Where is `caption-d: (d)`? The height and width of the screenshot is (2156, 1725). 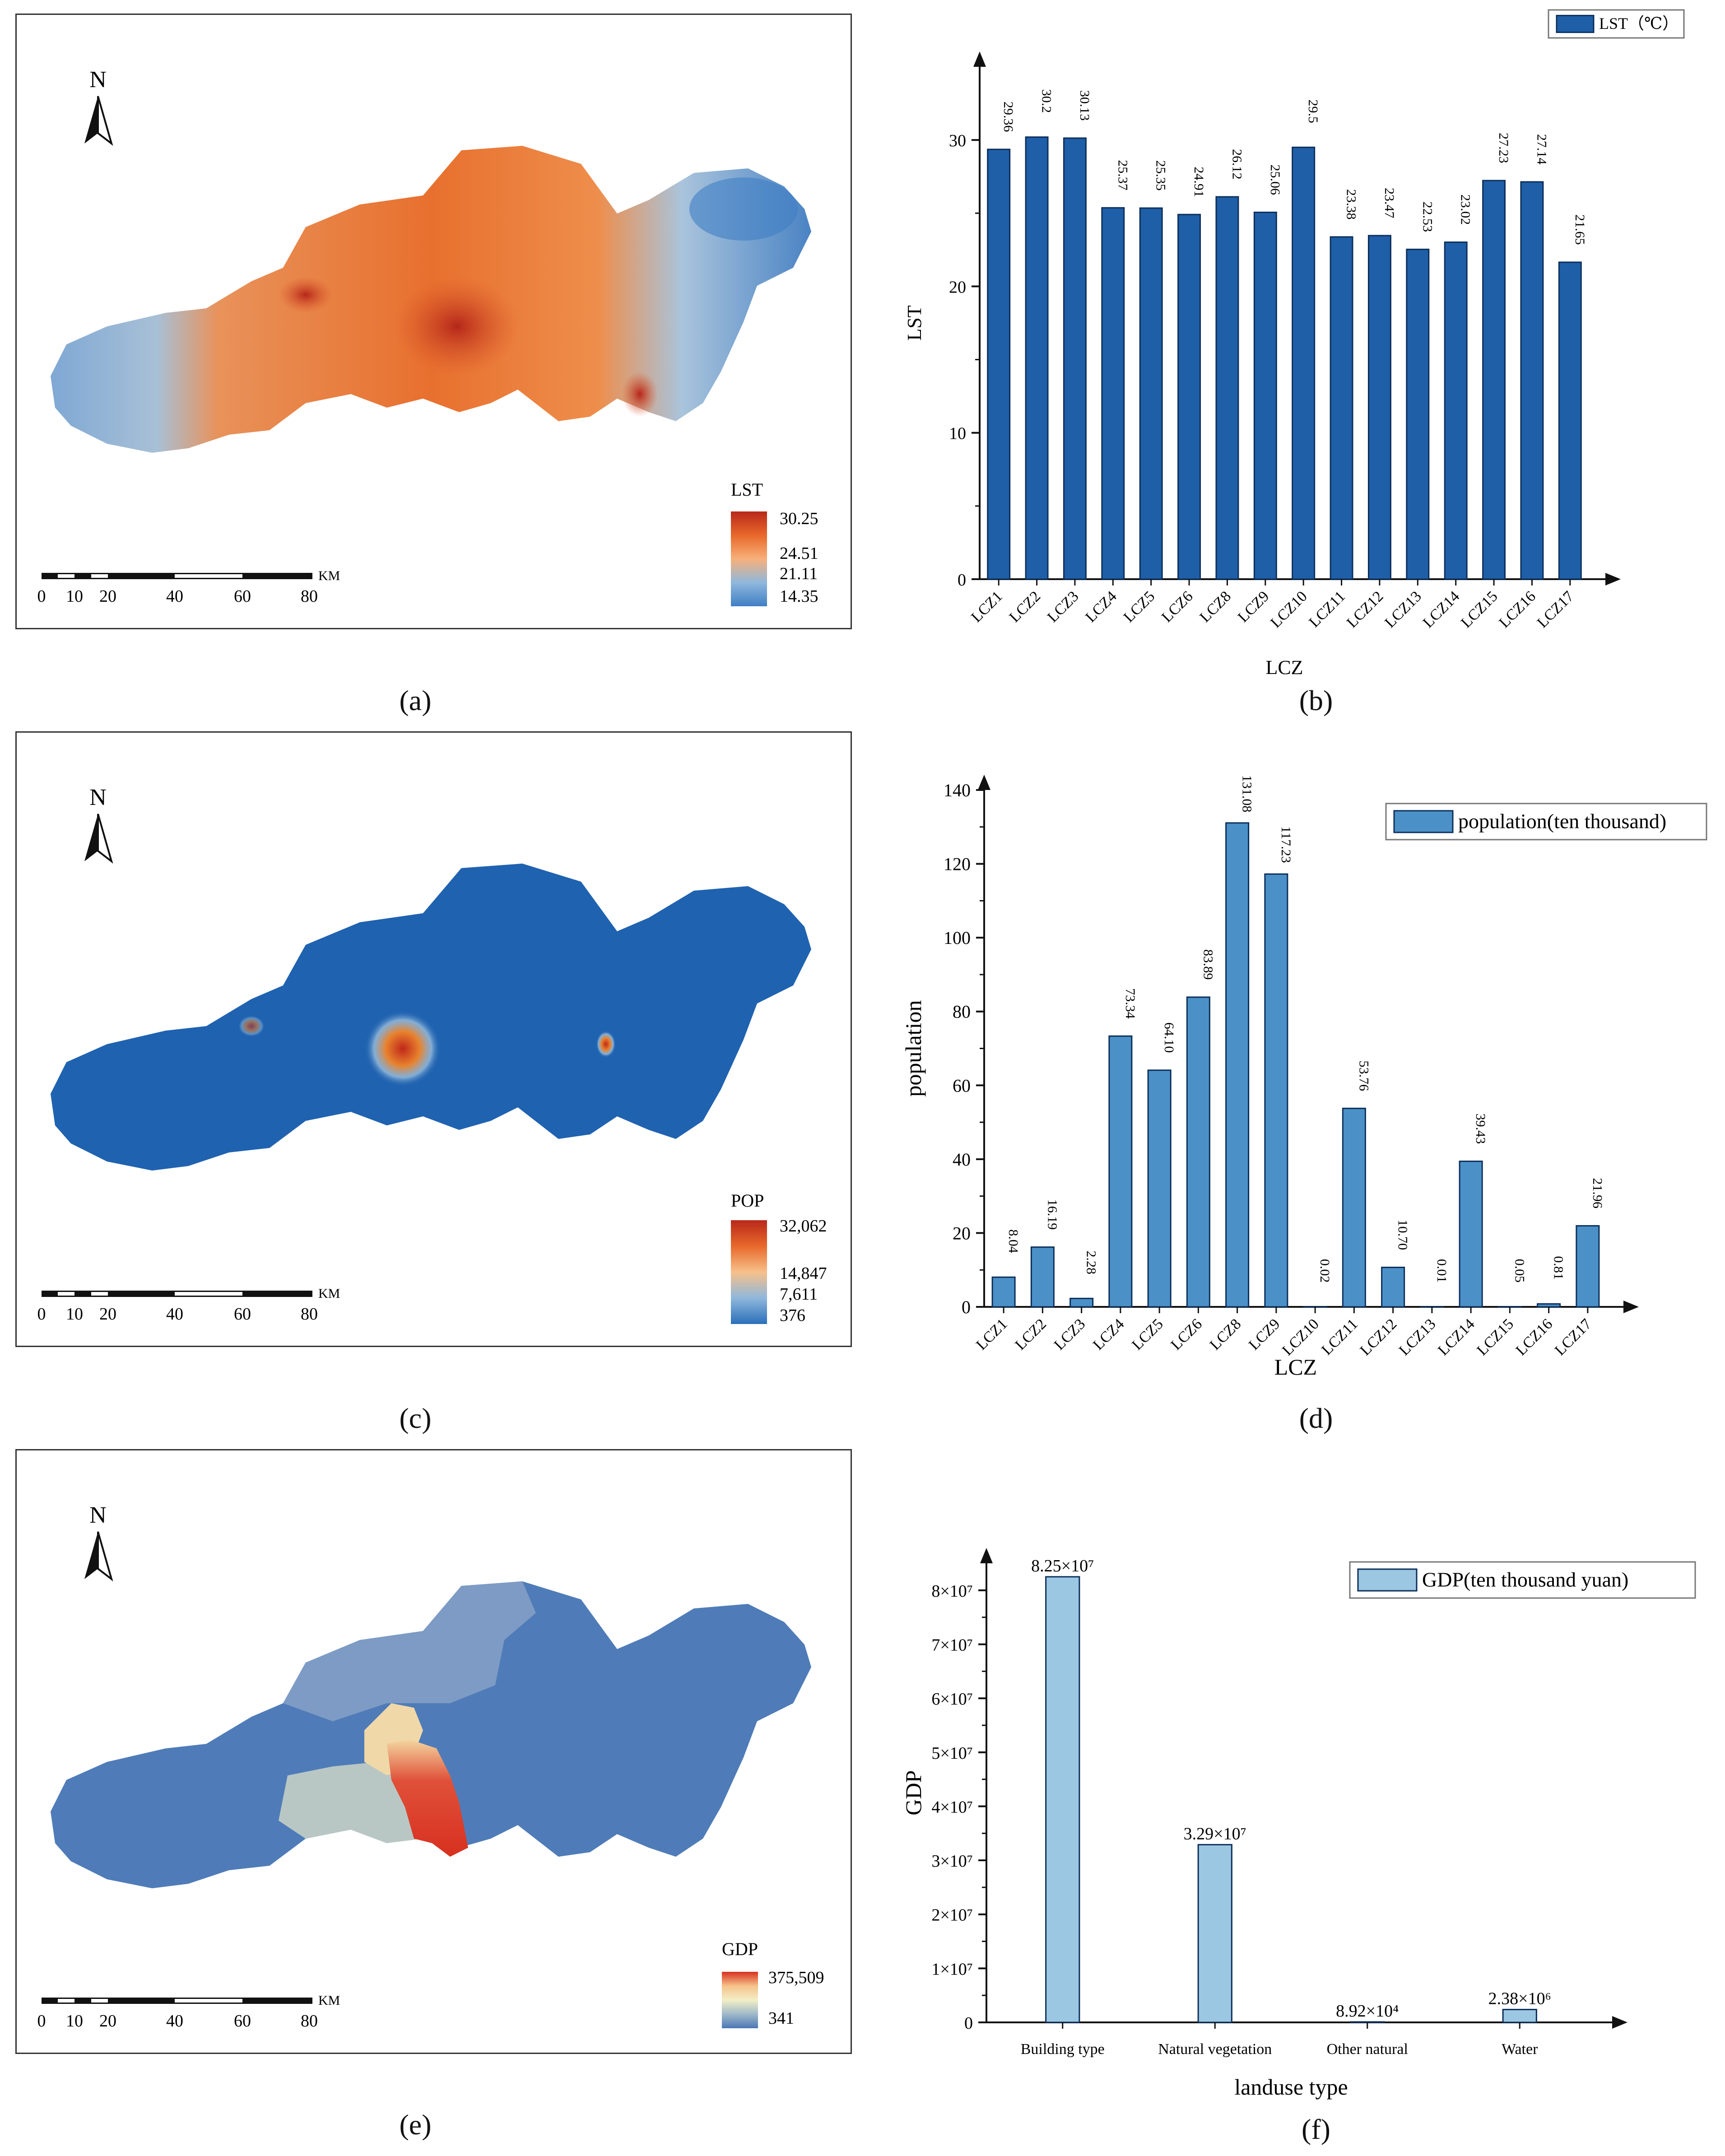
caption-d: (d) is located at coordinates (1316, 1418).